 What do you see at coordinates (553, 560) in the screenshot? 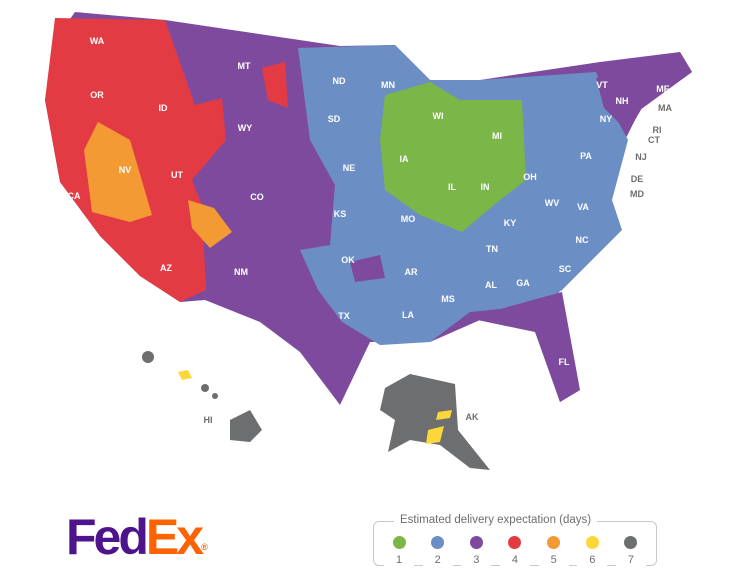
I see `legend-label: 5` at bounding box center [553, 560].